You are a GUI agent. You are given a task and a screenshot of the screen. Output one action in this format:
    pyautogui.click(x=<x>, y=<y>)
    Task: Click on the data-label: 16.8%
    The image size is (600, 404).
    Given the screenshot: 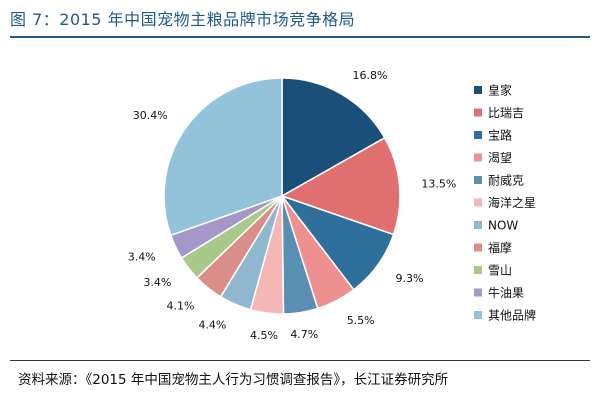 What is the action you would take?
    pyautogui.click(x=370, y=75)
    